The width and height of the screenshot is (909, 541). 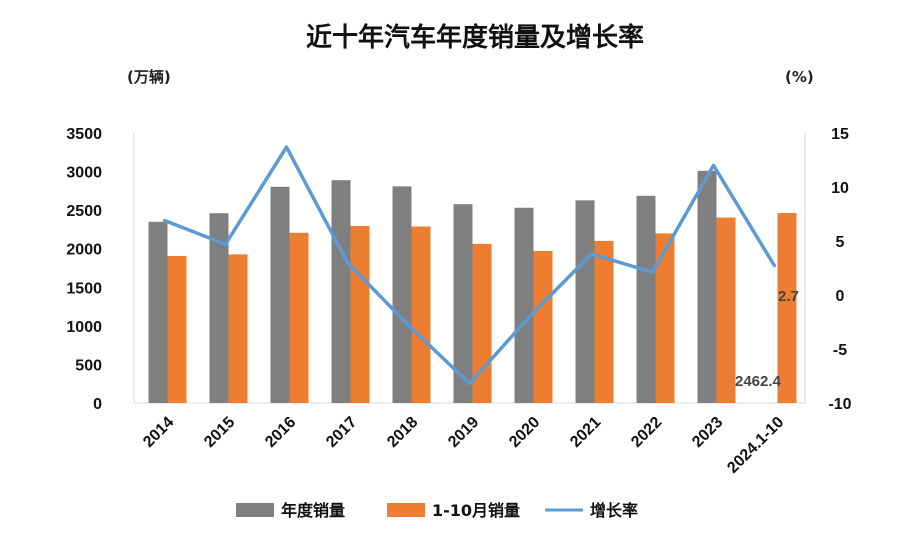 What do you see at coordinates (840, 350) in the screenshot?
I see `y-right-tick-label: -5` at bounding box center [840, 350].